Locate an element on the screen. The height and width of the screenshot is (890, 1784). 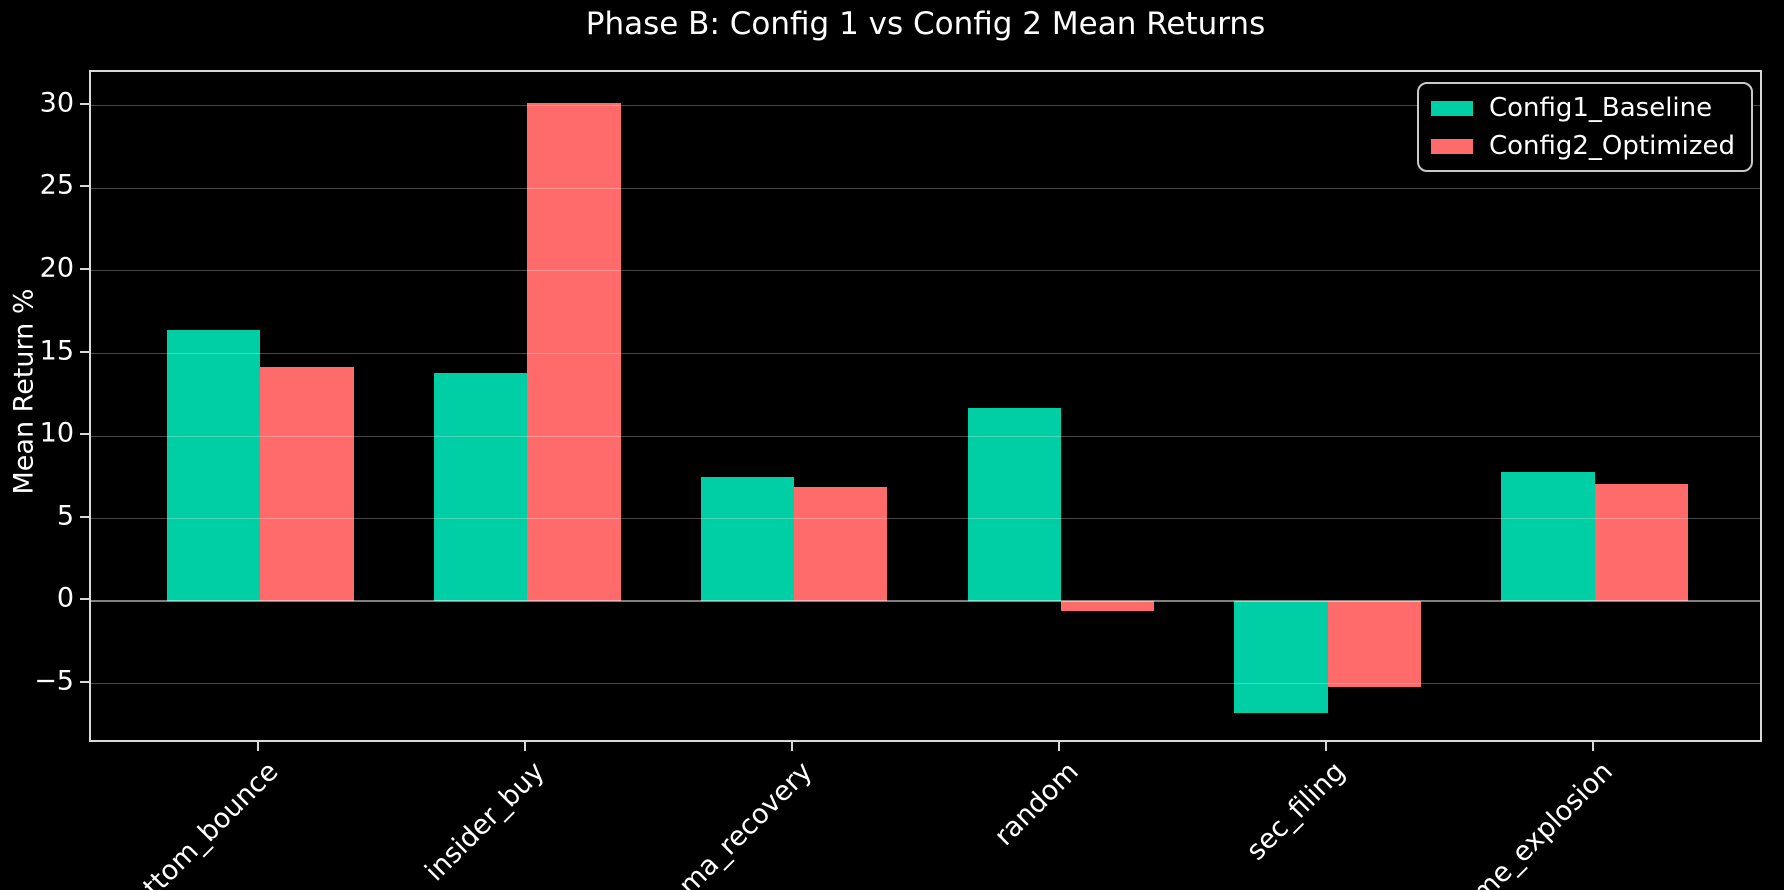
y-tick-label: 30 is located at coordinates (56, 103).